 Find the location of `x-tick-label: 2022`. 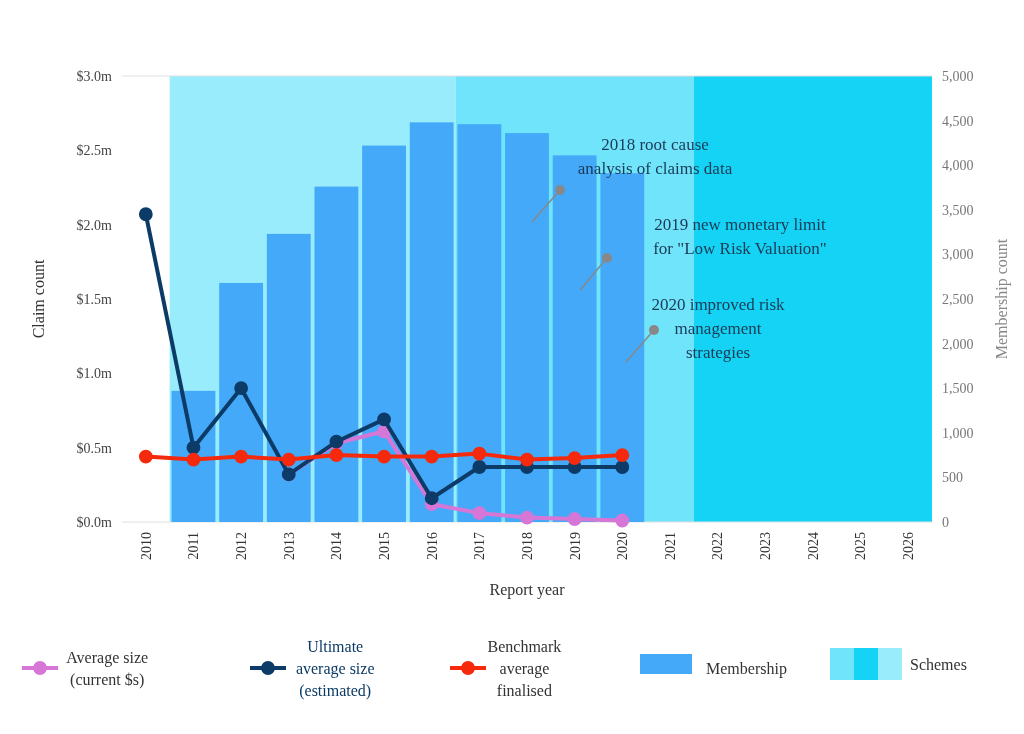

x-tick-label: 2022 is located at coordinates (718, 546).